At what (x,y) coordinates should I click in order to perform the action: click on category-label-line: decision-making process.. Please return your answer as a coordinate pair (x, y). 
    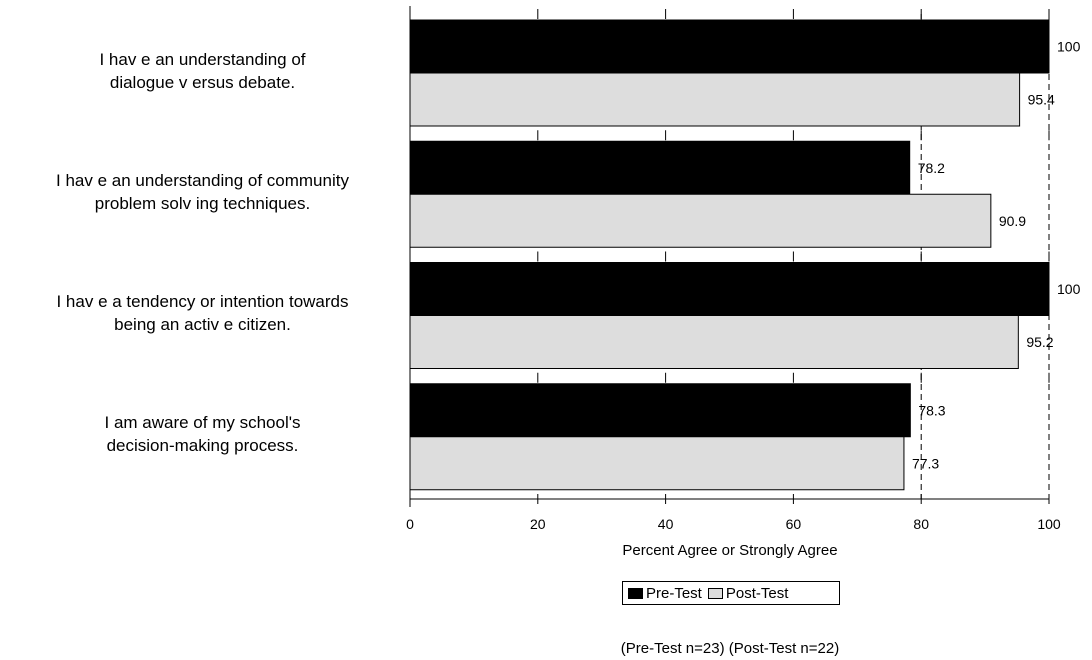
    Looking at the image, I should click on (202, 446).